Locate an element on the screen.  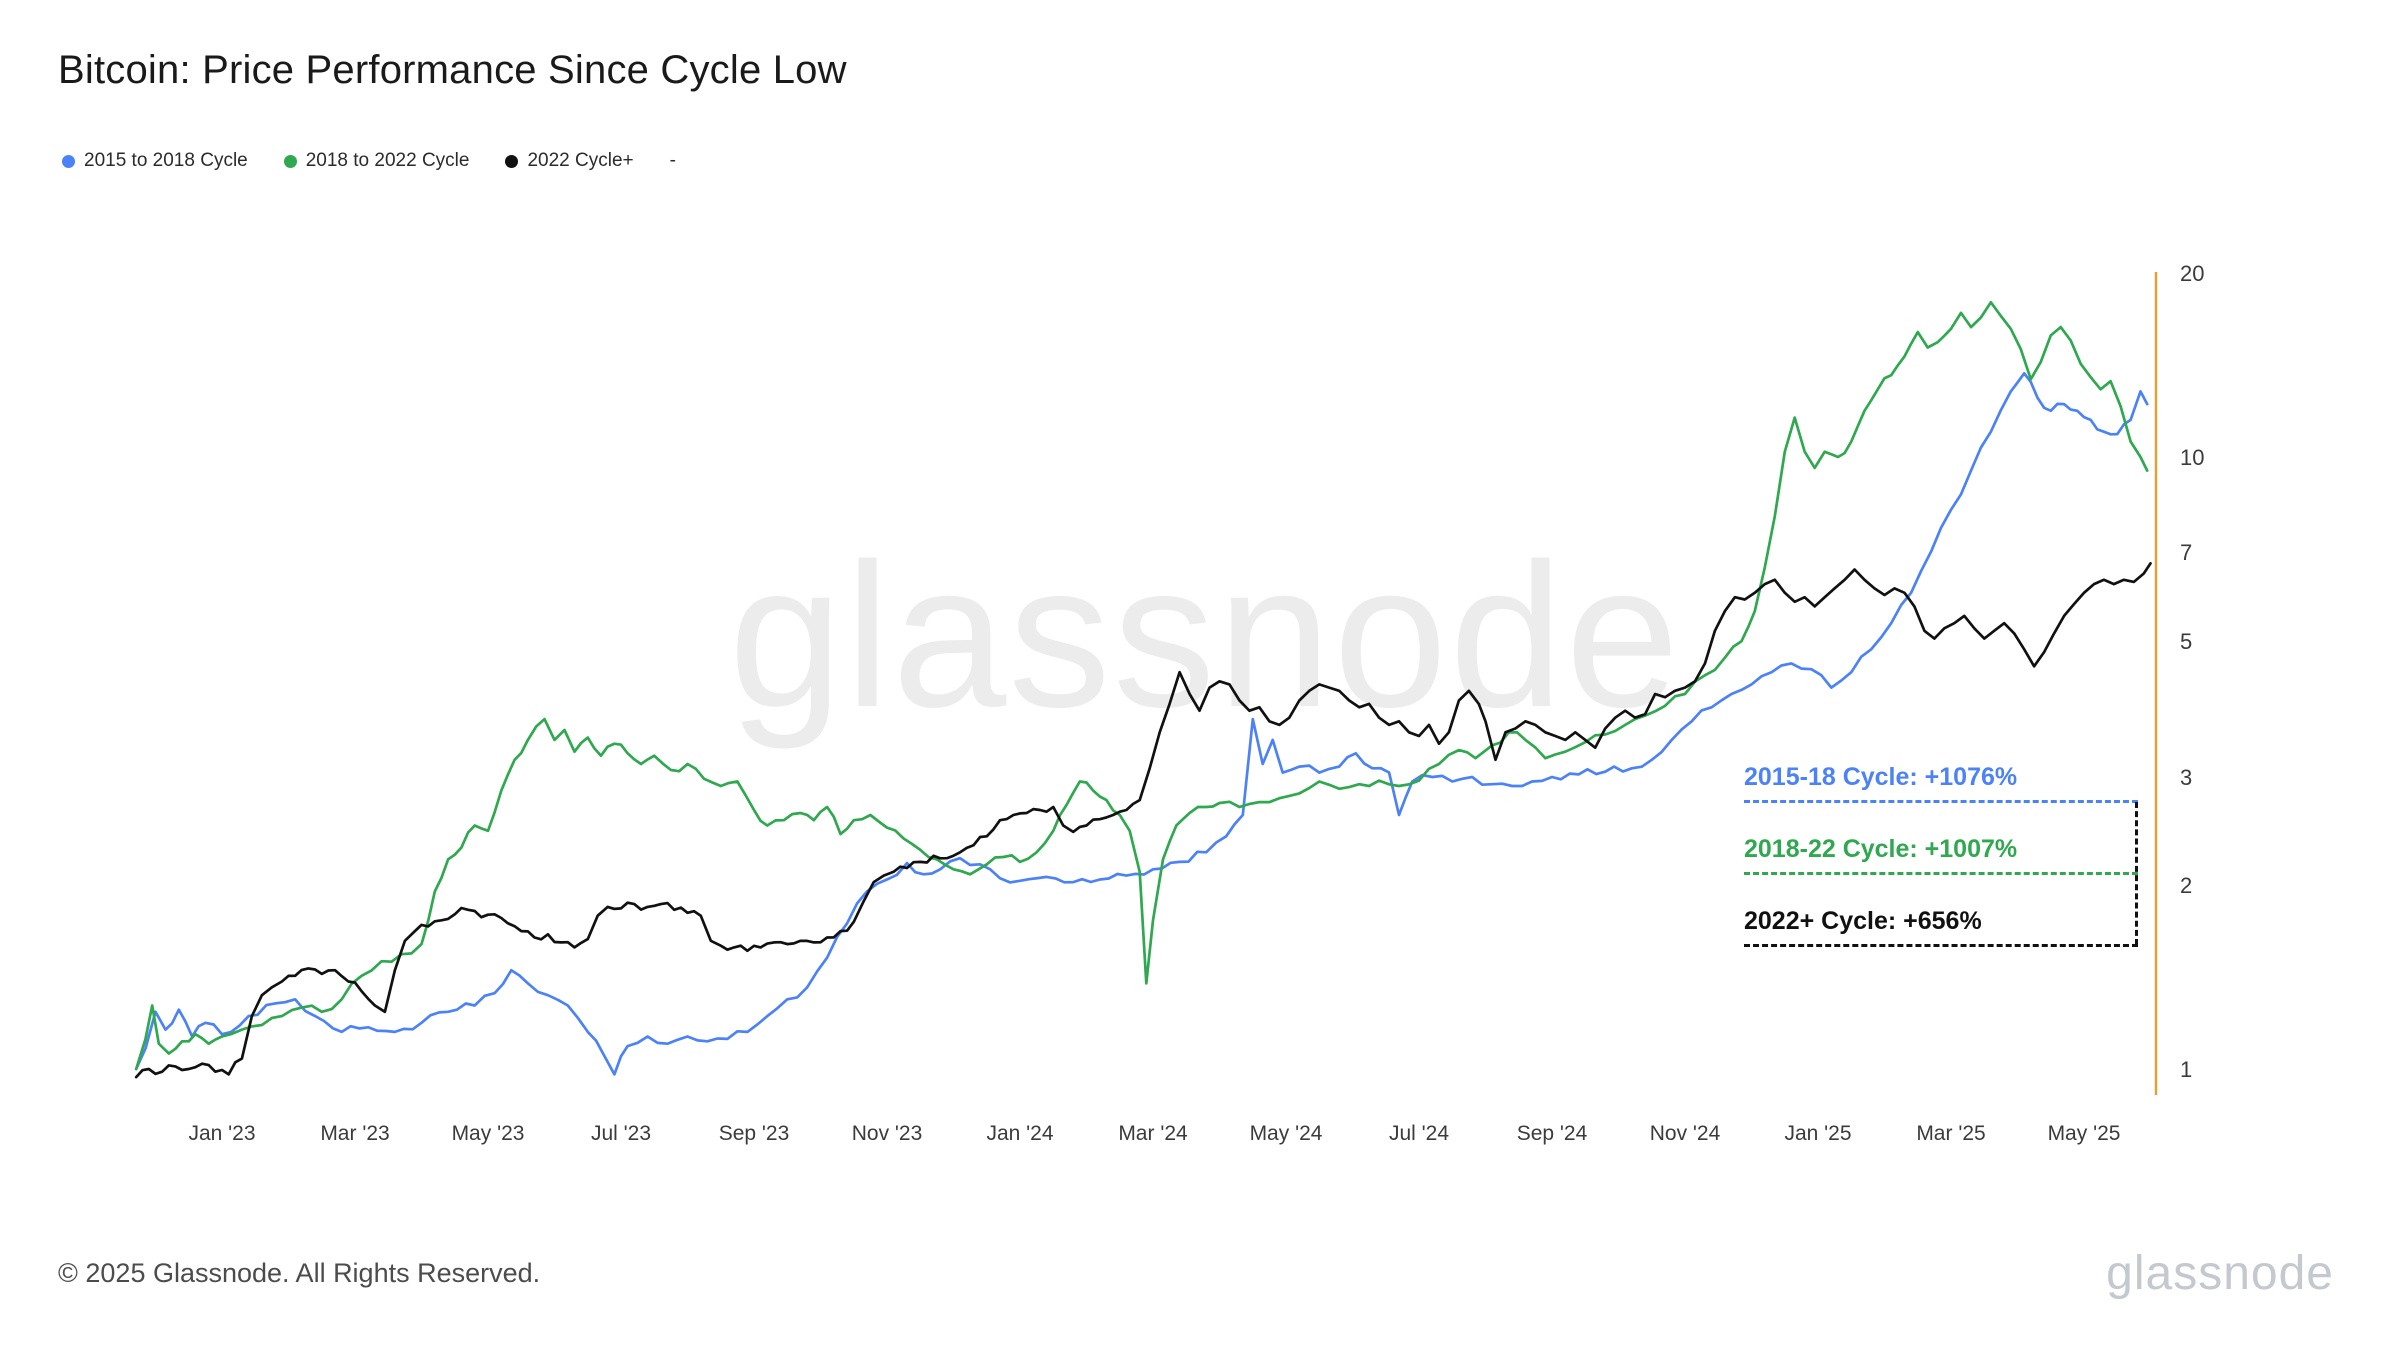
y-axis-tick-label: 7 is located at coordinates (2186, 552).